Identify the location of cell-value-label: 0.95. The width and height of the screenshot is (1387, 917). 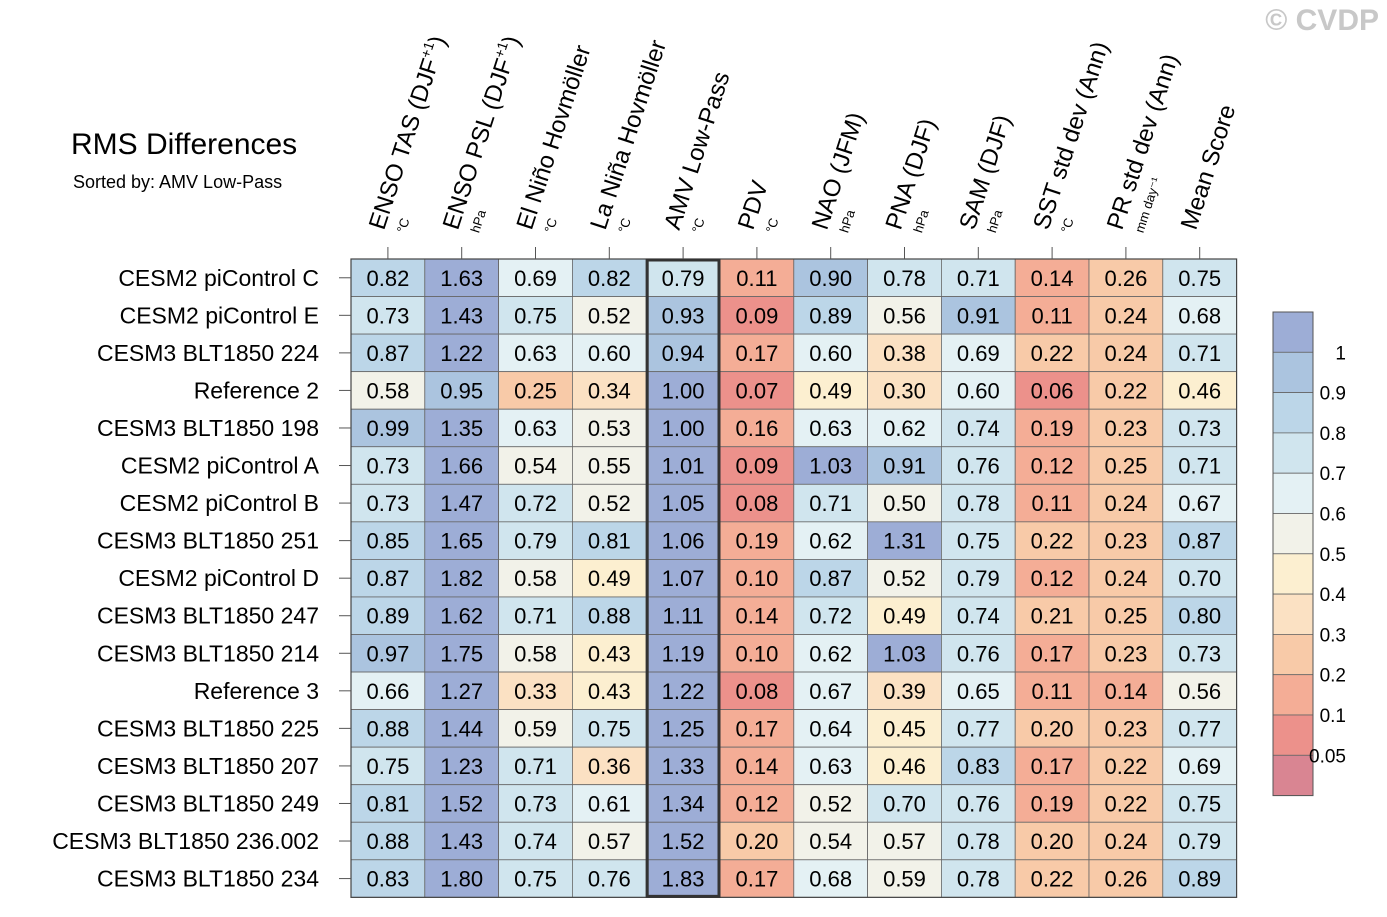
(461, 390).